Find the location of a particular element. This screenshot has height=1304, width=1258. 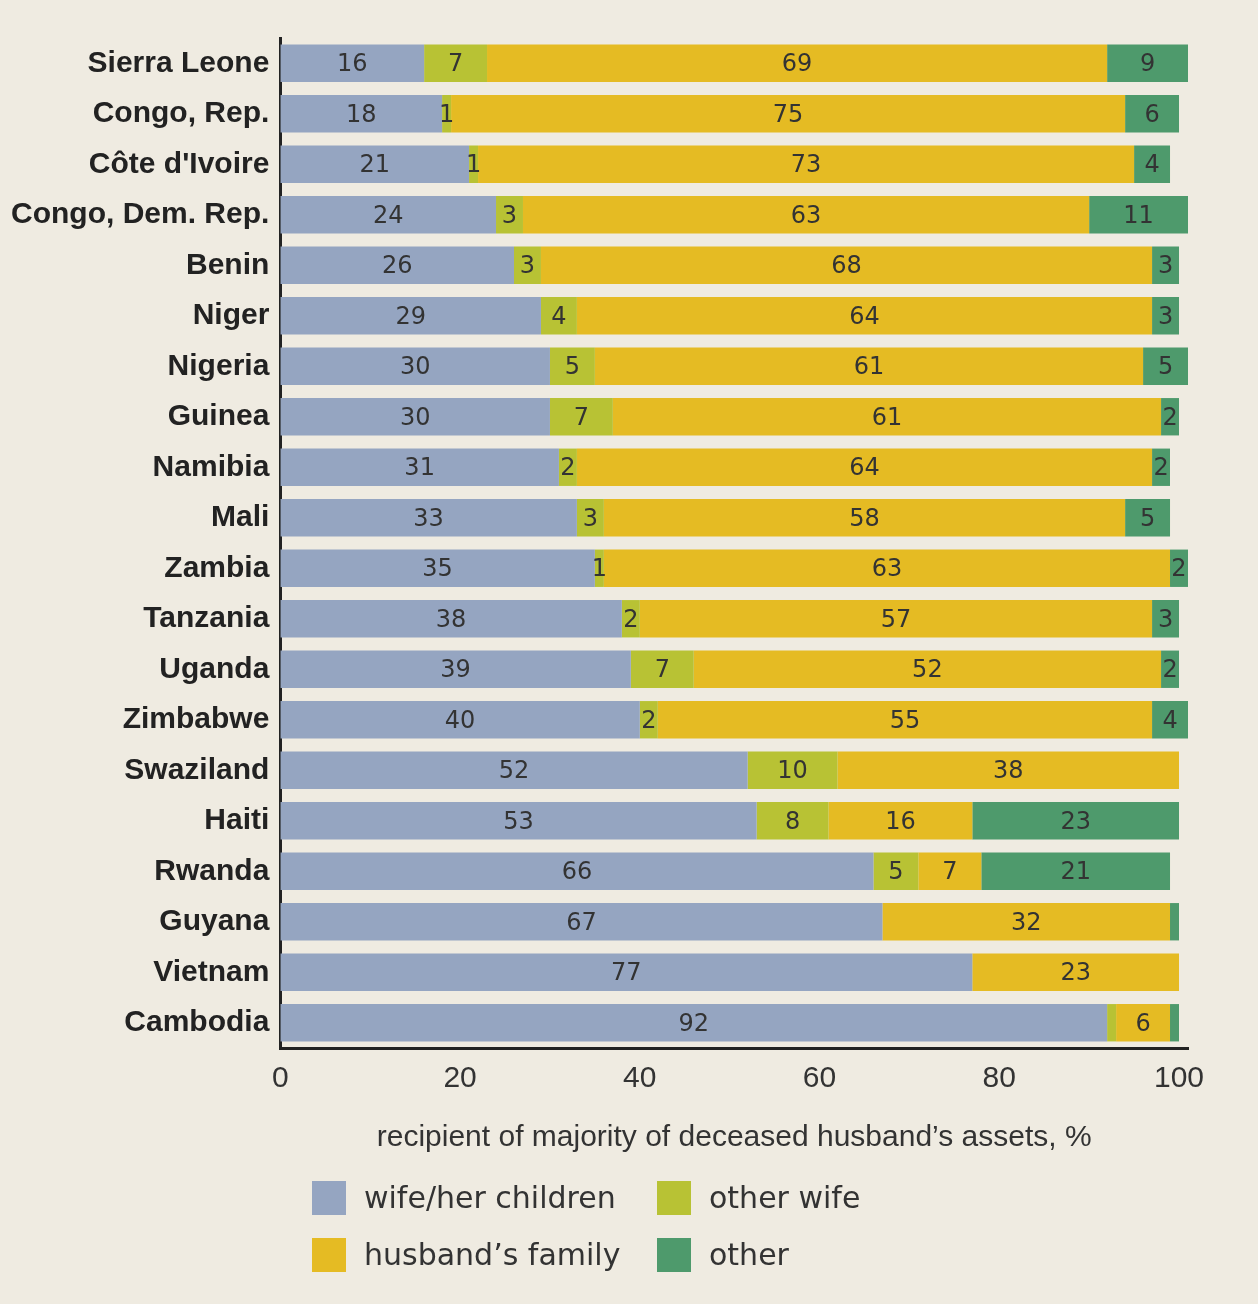

y-tick-label: Sierra Leone is located at coordinates (178, 61).